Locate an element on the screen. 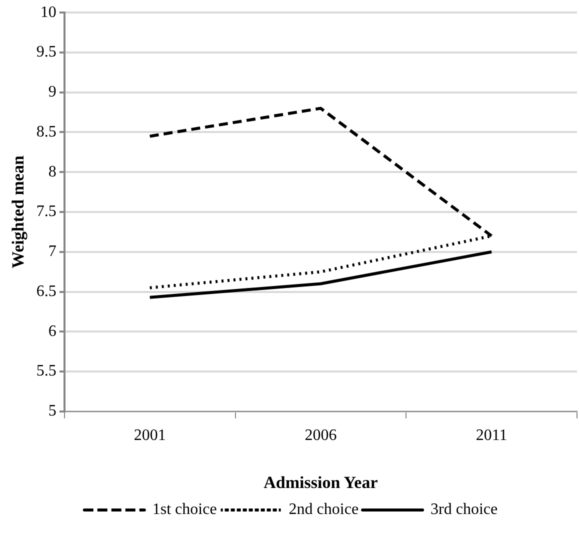 This screenshot has height=533, width=579. y-tick-label: 7 is located at coordinates (52, 251).